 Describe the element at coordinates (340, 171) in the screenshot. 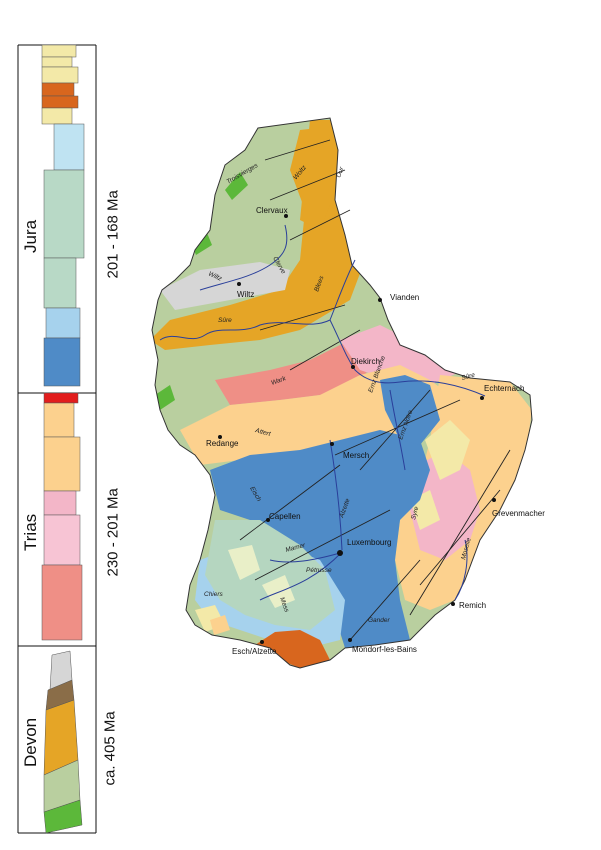

I see `svg-text: Our` at that location.